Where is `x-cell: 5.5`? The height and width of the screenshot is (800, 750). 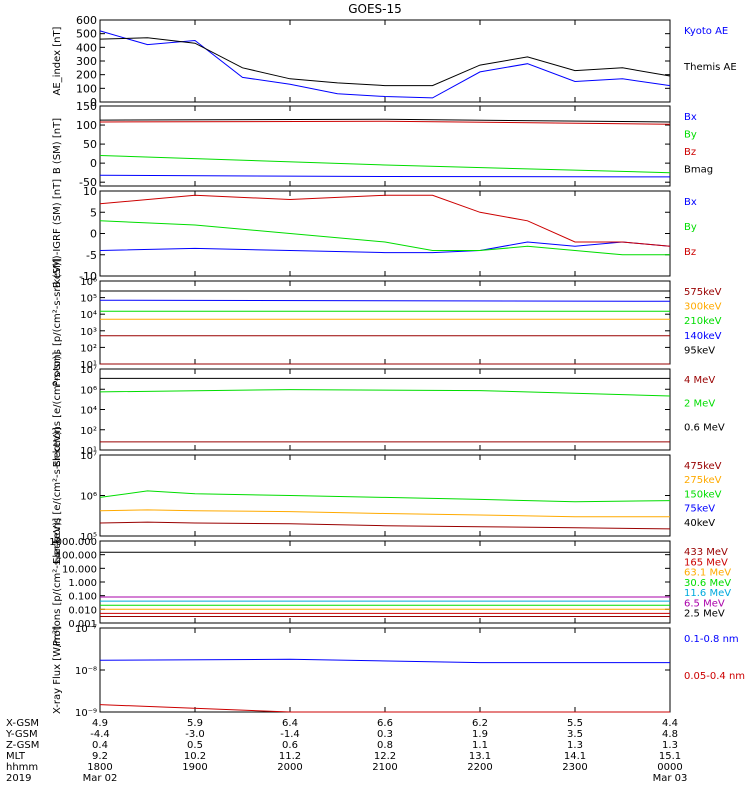 x-cell: 5.5 is located at coordinates (575, 723).